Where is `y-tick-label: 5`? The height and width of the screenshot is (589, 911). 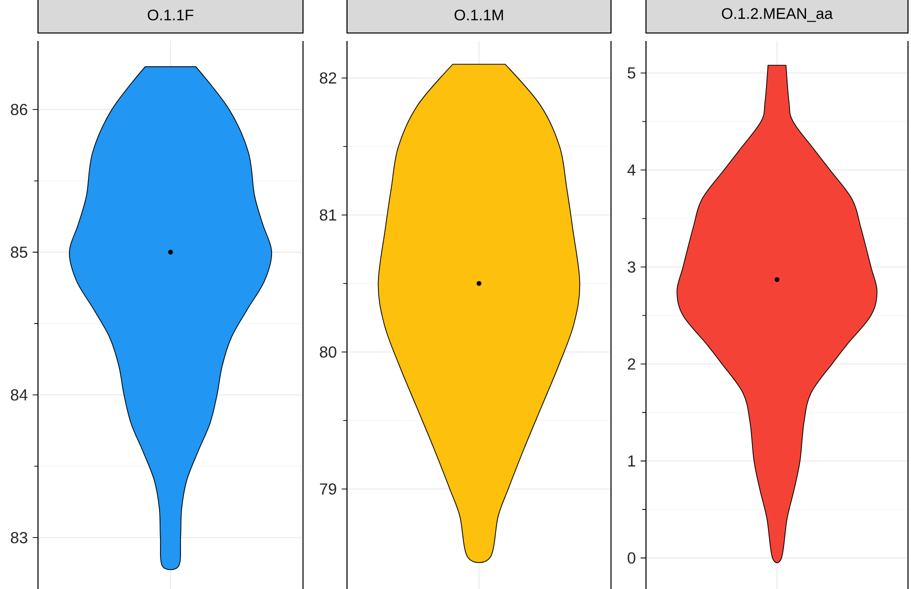
y-tick-label: 5 is located at coordinates (632, 73).